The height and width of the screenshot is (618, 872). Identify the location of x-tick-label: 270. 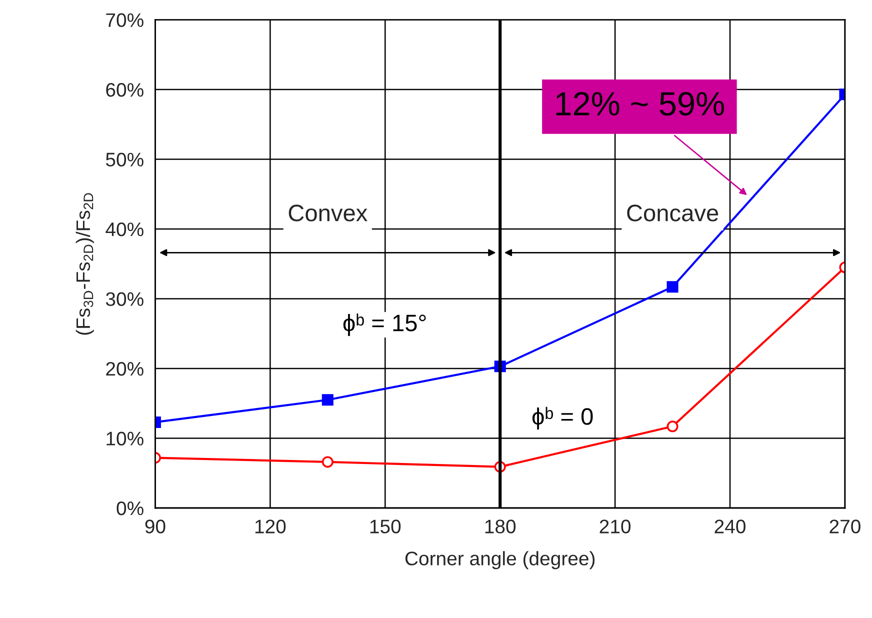
(845, 527).